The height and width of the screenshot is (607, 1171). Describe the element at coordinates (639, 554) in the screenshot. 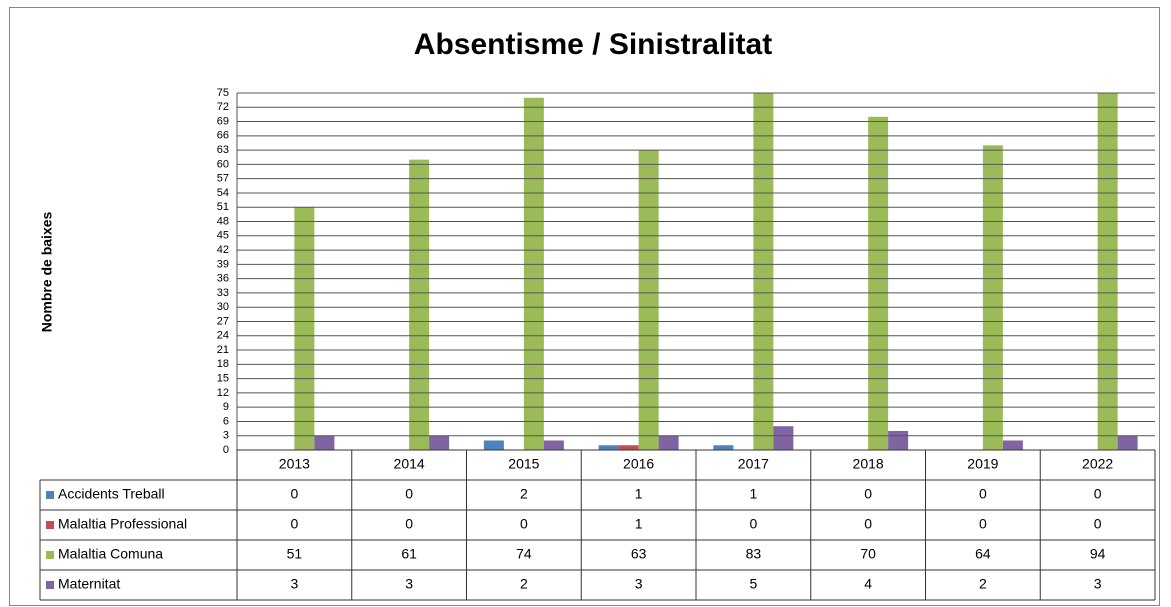

I see `table-value: 63` at that location.